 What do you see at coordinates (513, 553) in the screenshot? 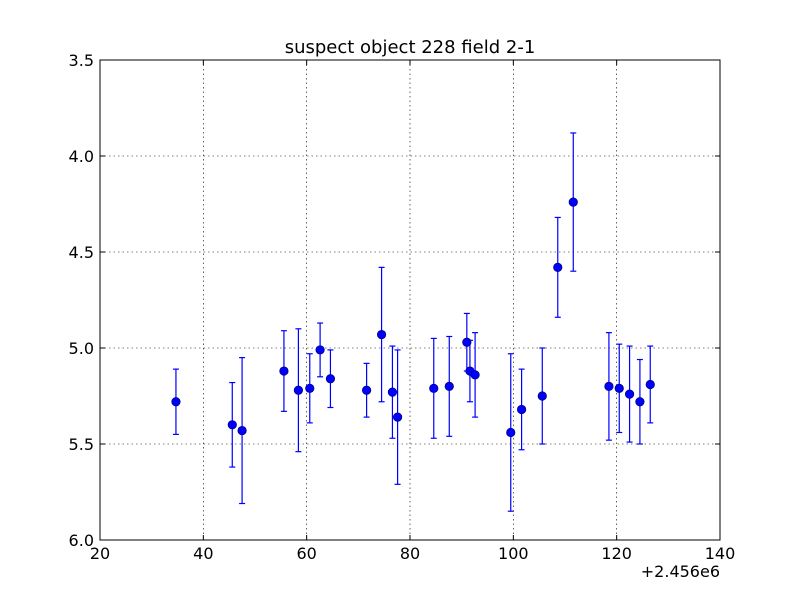
I see `x-tick-label: 100` at bounding box center [513, 553].